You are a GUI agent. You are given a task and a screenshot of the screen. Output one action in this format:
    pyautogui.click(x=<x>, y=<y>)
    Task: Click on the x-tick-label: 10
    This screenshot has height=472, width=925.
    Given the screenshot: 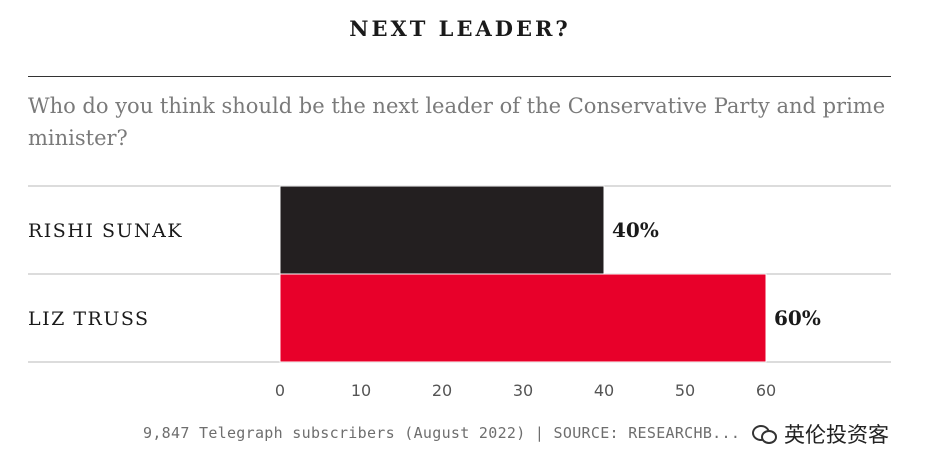 What is the action you would take?
    pyautogui.click(x=361, y=390)
    